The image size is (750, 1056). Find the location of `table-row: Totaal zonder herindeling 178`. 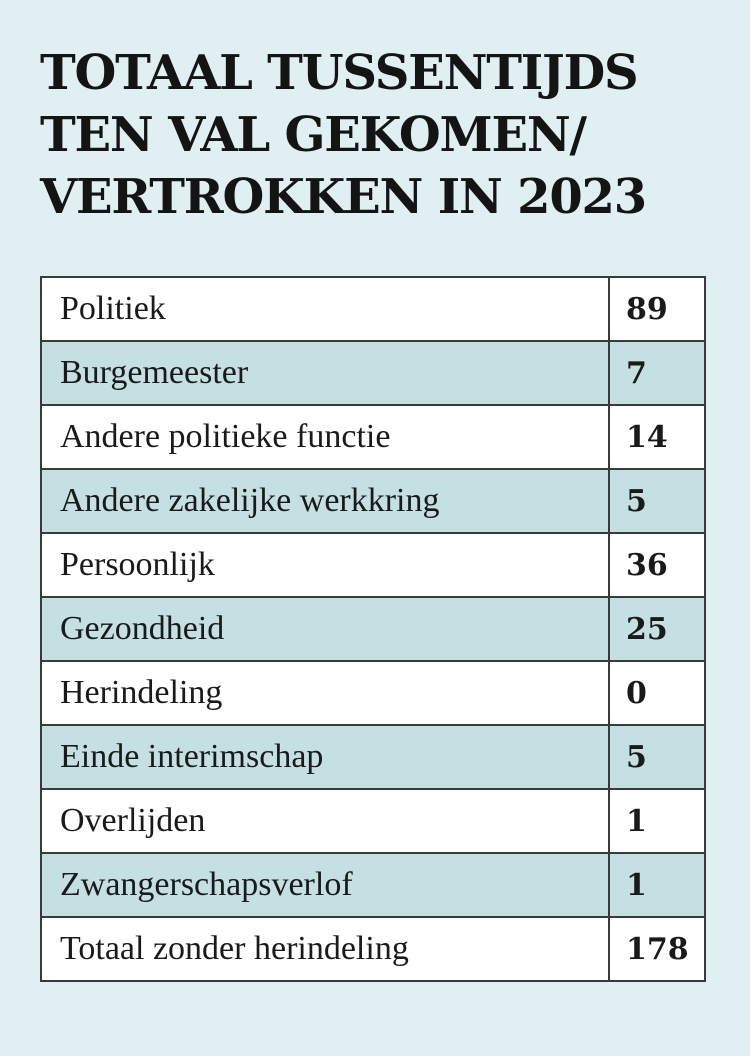

table-row: Totaal zonder herindeling 178 is located at coordinates (373, 949).